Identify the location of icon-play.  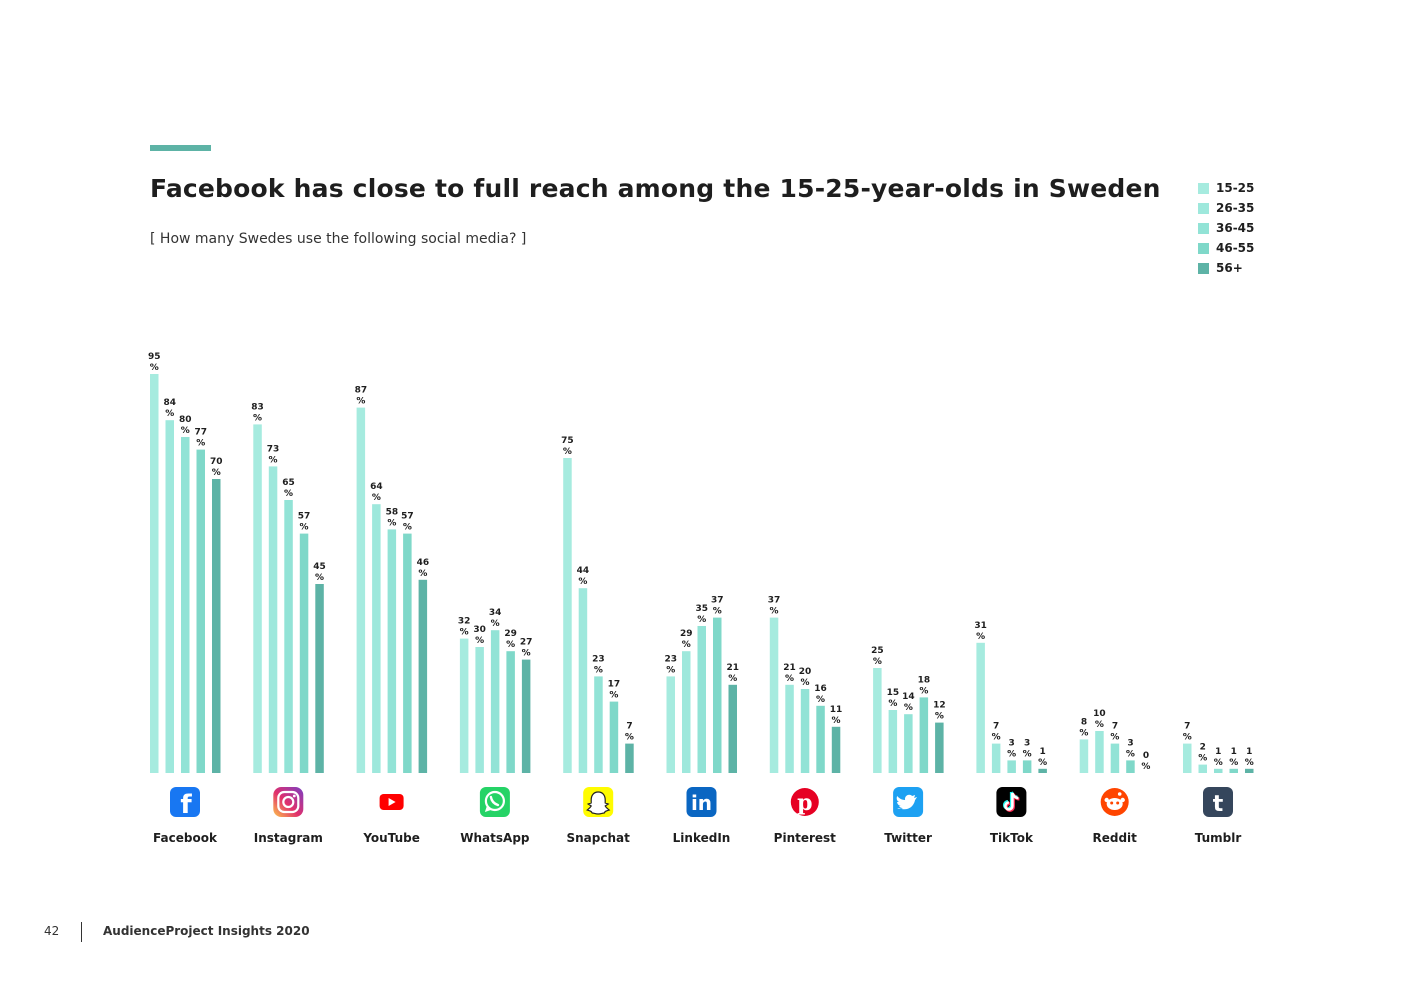
(392, 802).